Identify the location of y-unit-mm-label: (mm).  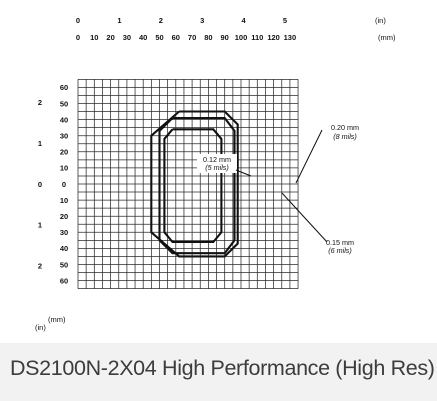
(57, 319).